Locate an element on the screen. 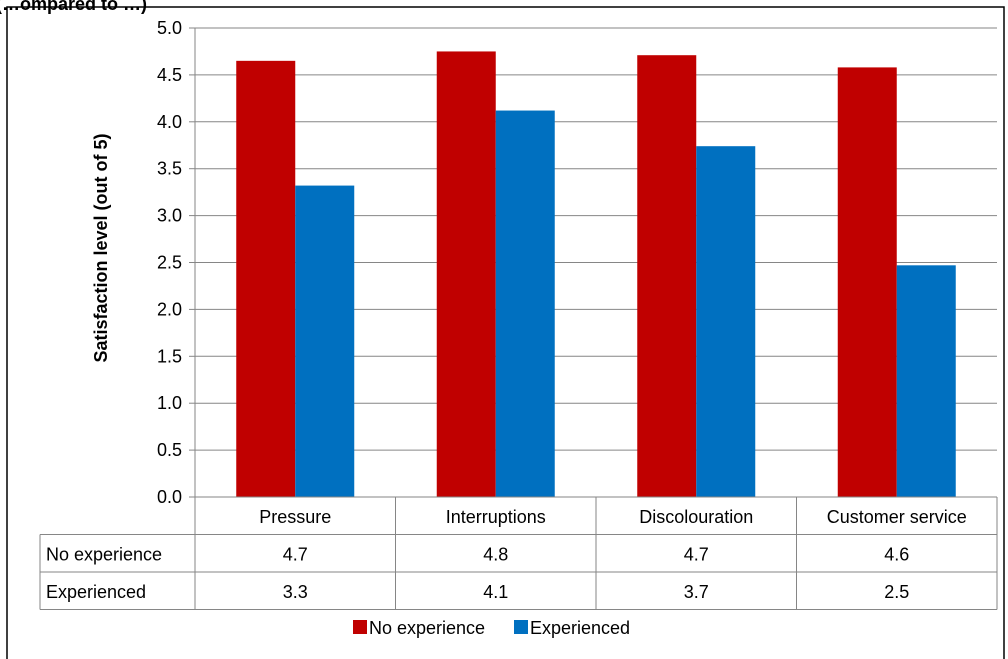 Image resolution: width=1008 pixels, height=659 pixels. y-axis: 0.0 0.5 1.0 1.5 2.0 2.5 3.0 3.5 4.0 4.5 5.0 is located at coordinates (176, 262).